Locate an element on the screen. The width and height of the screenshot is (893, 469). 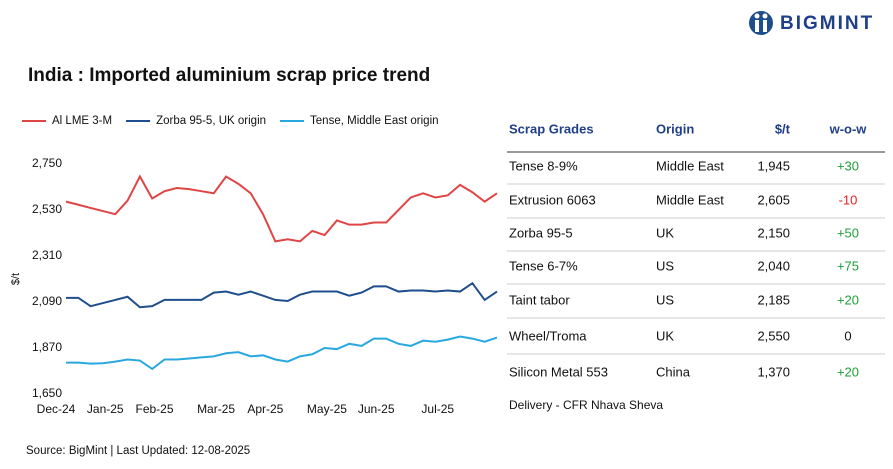
x-tick-label: Dec-24 is located at coordinates (56, 409).